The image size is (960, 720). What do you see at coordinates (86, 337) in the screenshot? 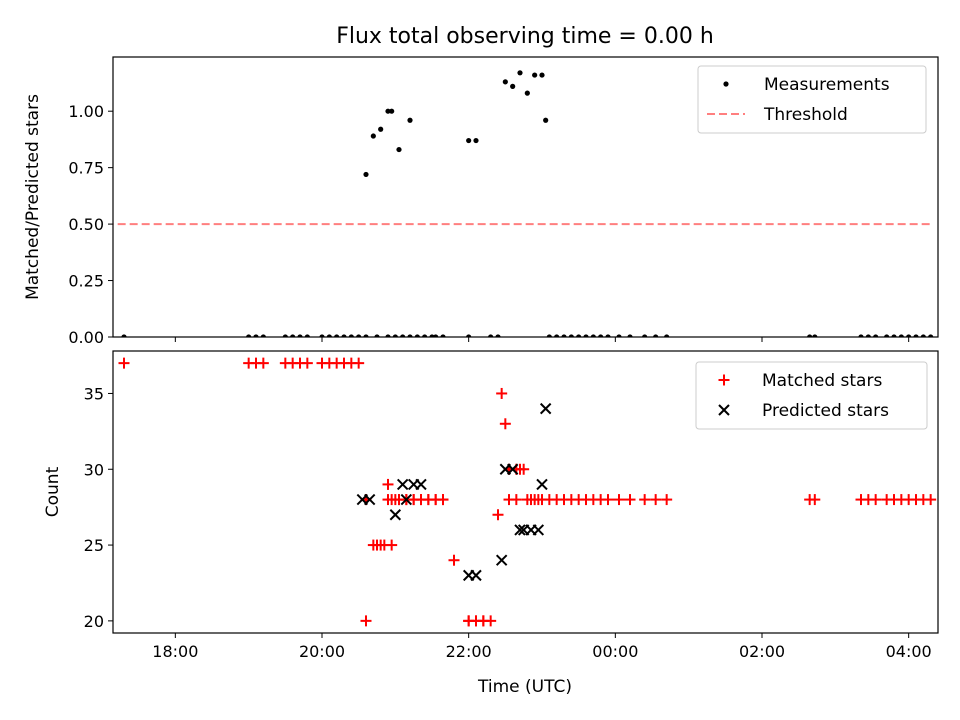
I see `y-tick-label: 0.00` at bounding box center [86, 337].